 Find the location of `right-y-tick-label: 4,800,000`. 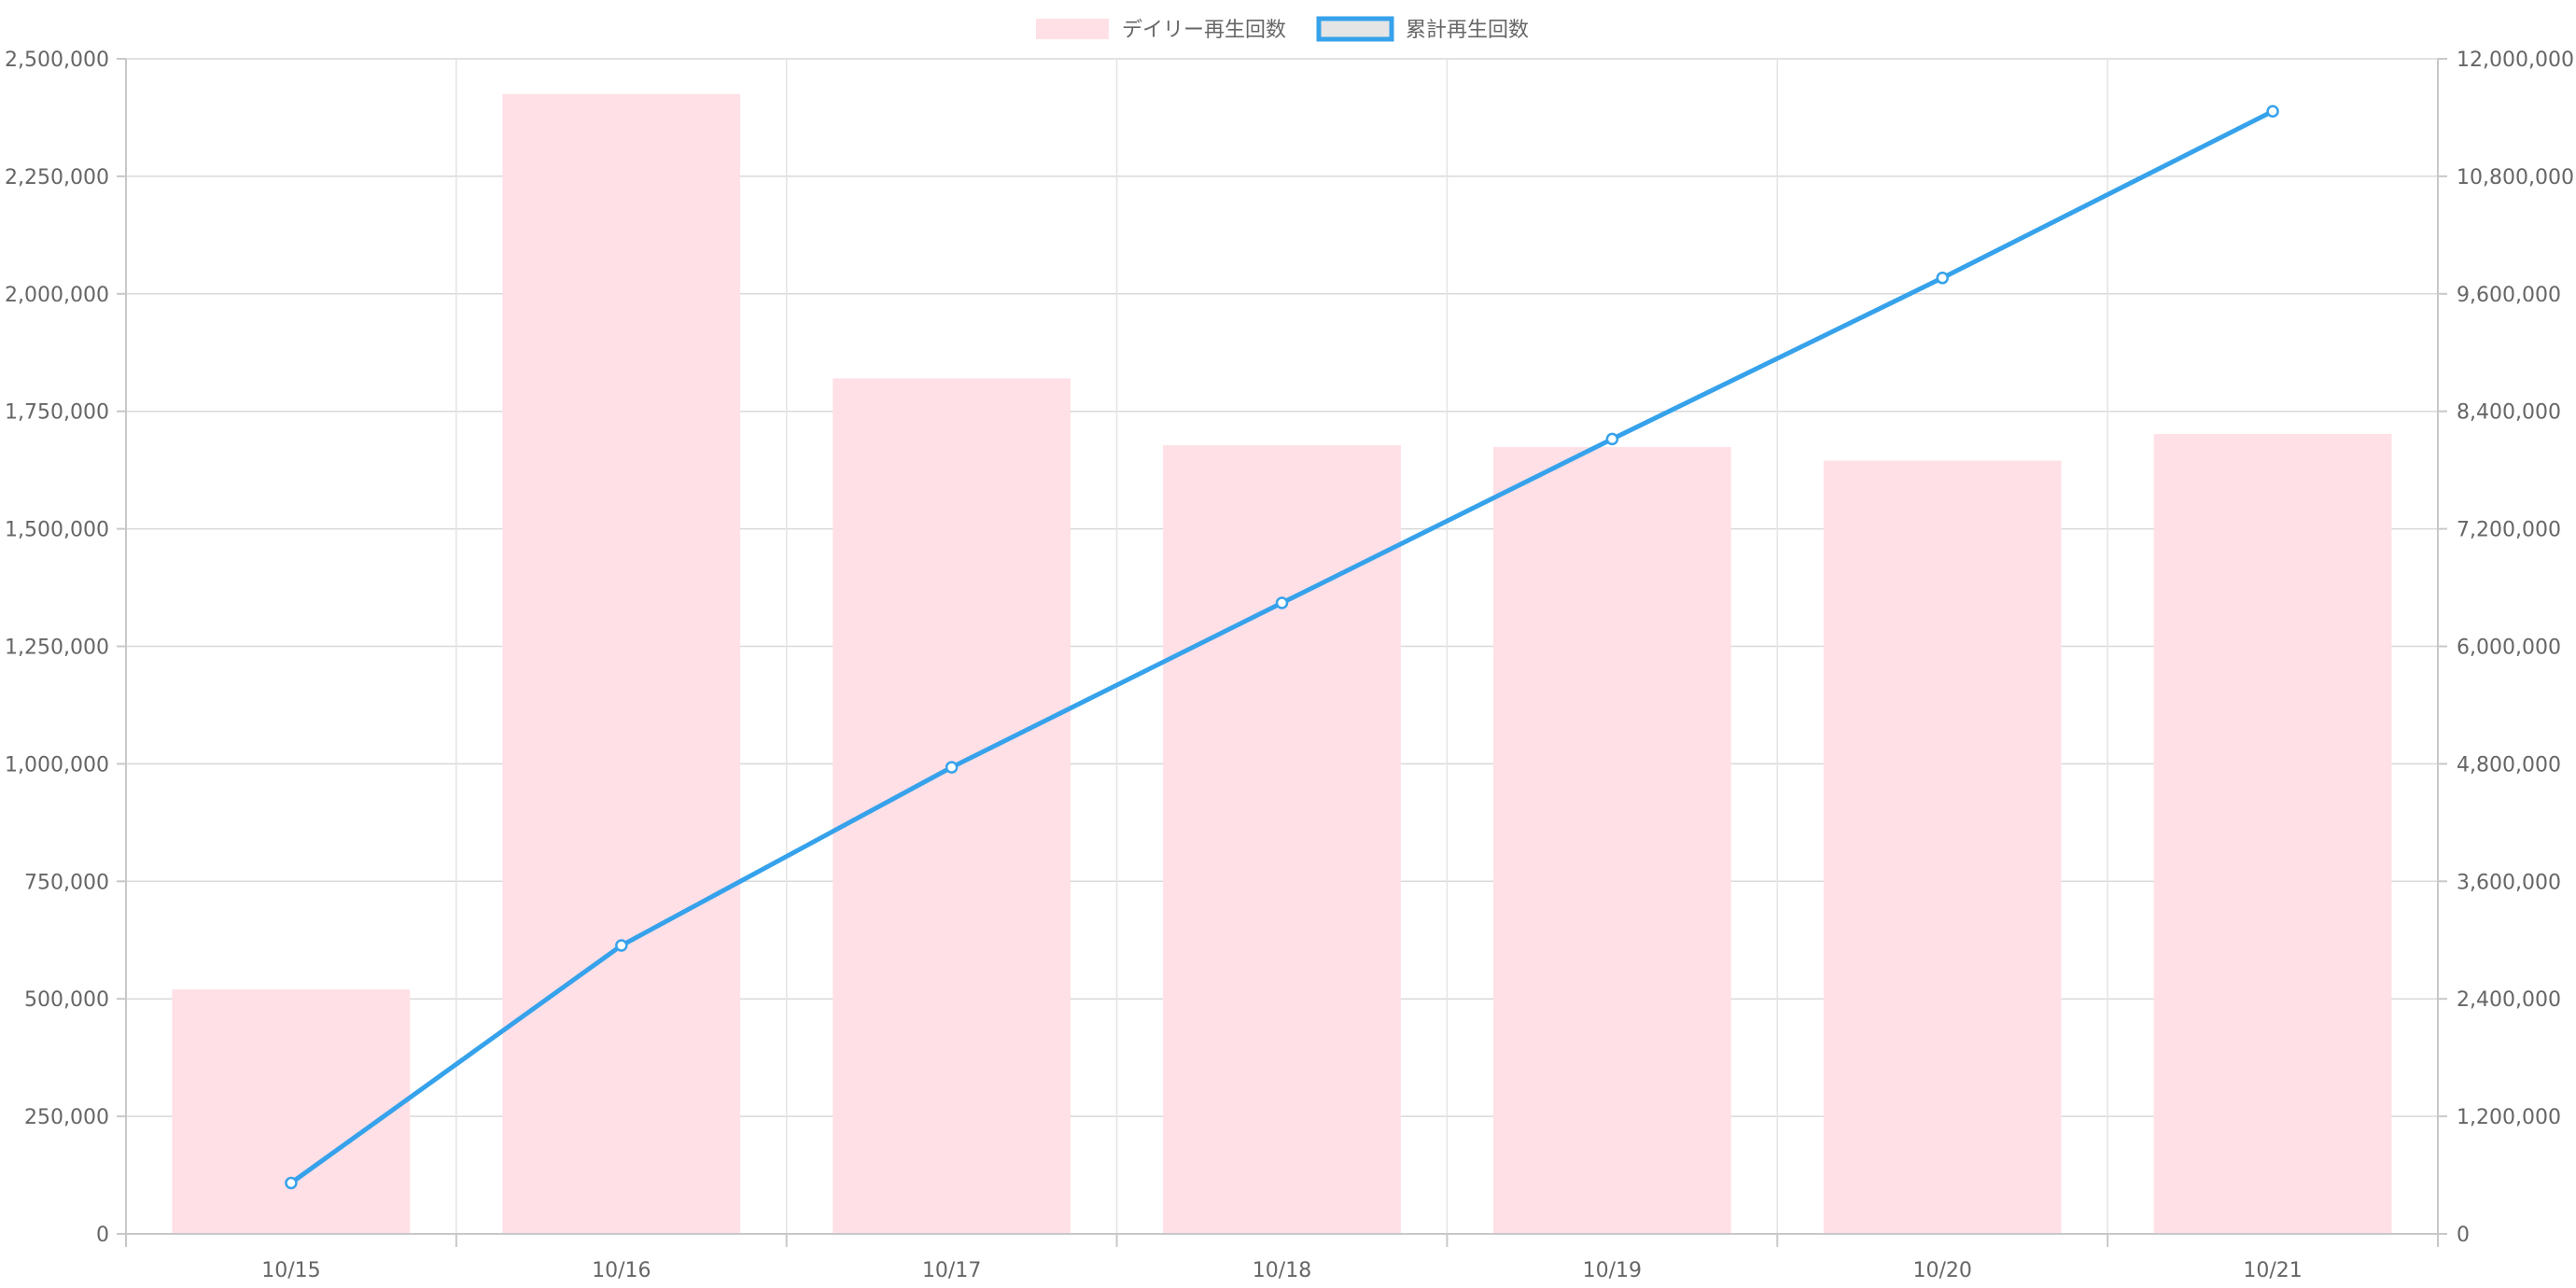

right-y-tick-label: 4,800,000 is located at coordinates (2509, 765).